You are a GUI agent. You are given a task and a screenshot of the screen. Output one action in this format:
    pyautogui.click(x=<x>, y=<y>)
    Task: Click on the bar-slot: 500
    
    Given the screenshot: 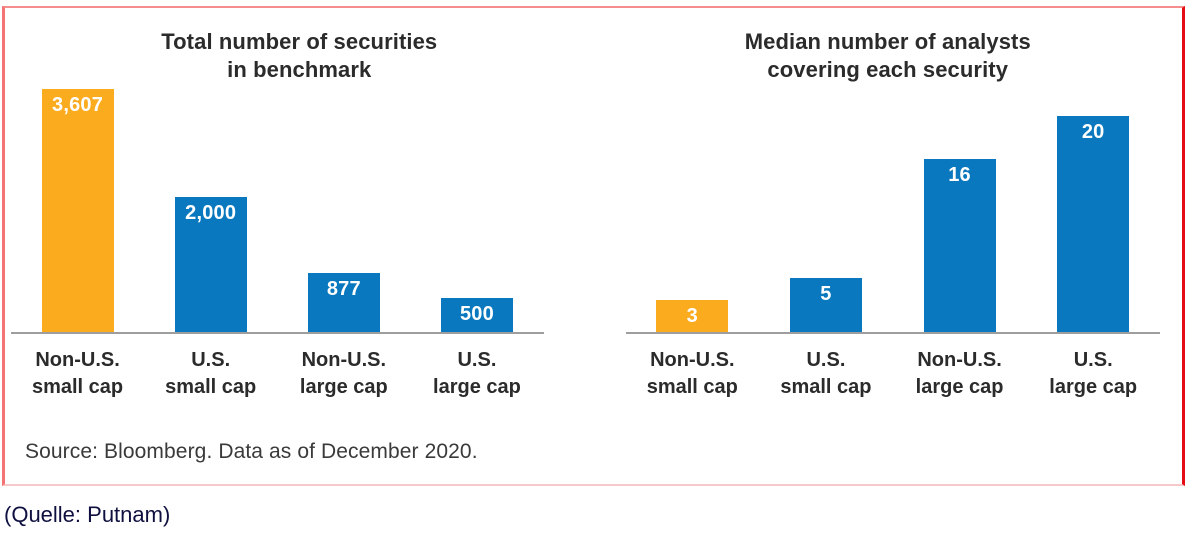 What is the action you would take?
    pyautogui.click(x=476, y=315)
    